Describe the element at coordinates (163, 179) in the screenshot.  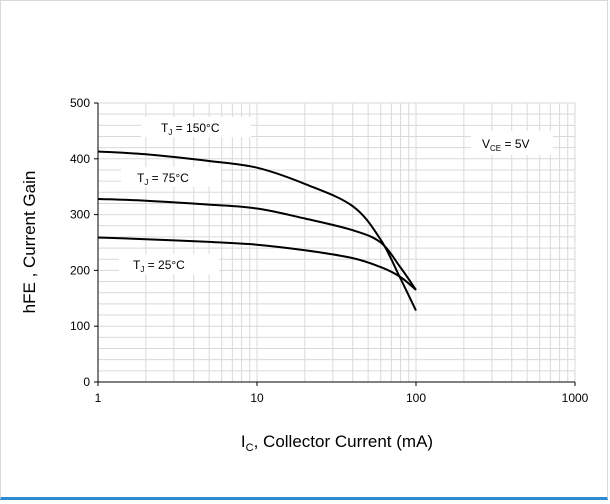
I see `series-label-75: TJ = 75°C` at that location.